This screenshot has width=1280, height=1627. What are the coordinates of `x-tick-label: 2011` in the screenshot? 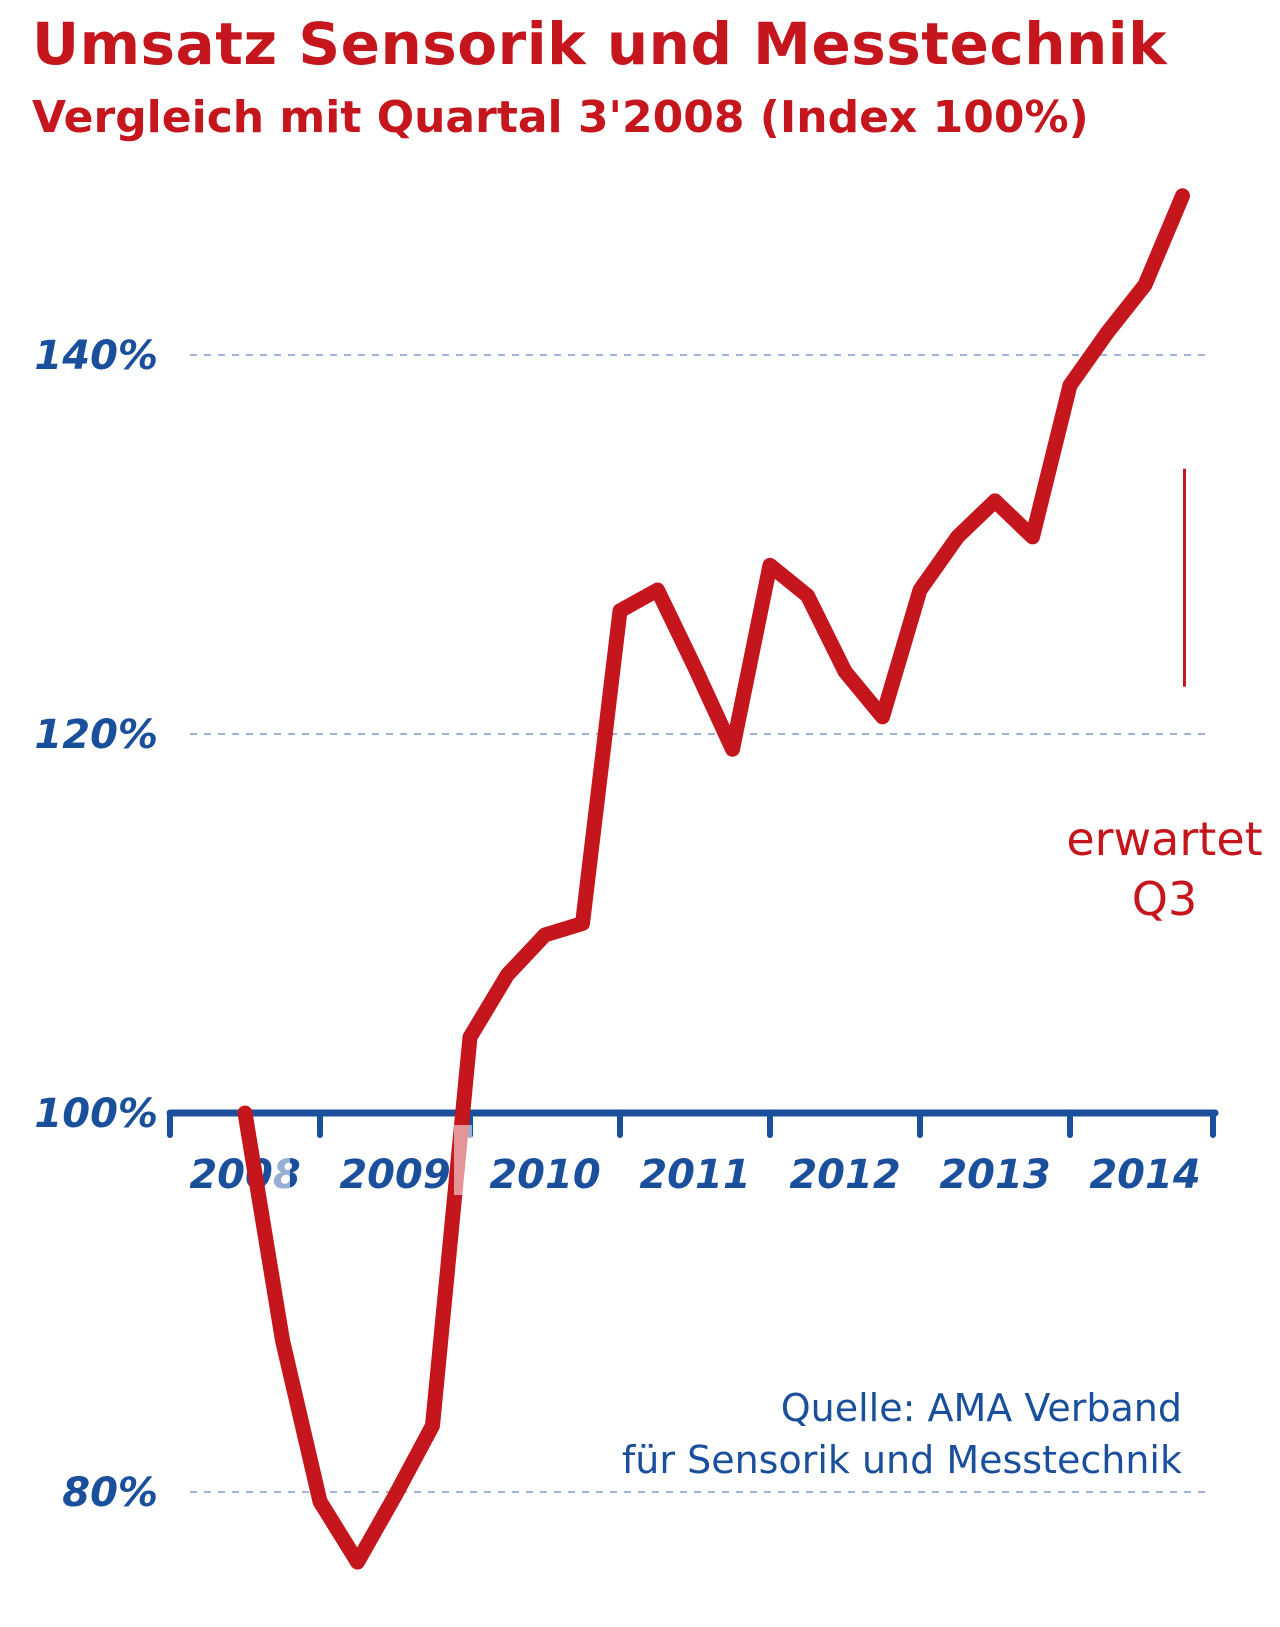 It's located at (694, 1175).